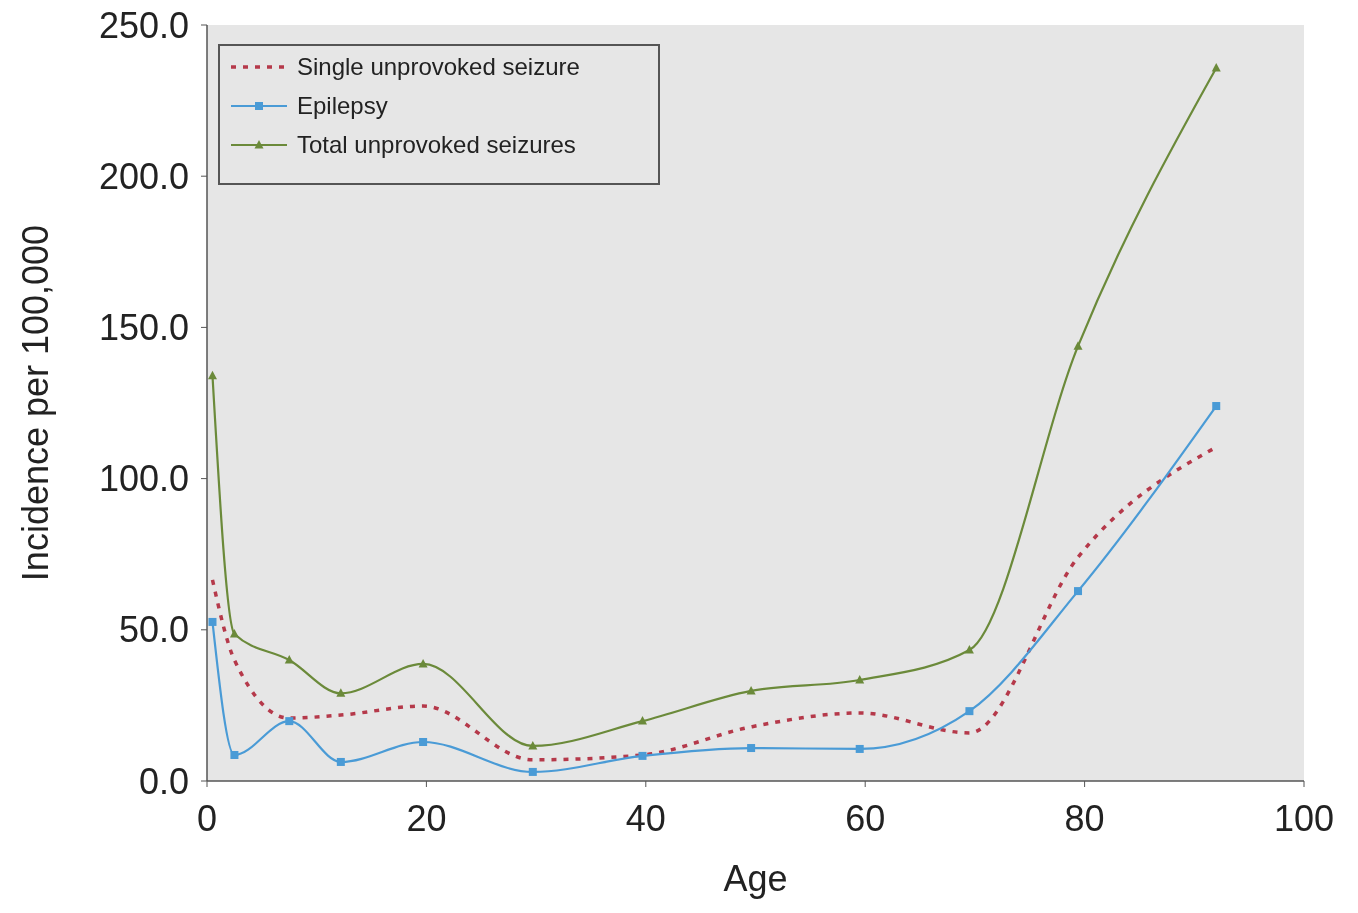 The width and height of the screenshot is (1358, 913). Describe the element at coordinates (342, 106) in the screenshot. I see `legend-label: Epilepsy` at that location.